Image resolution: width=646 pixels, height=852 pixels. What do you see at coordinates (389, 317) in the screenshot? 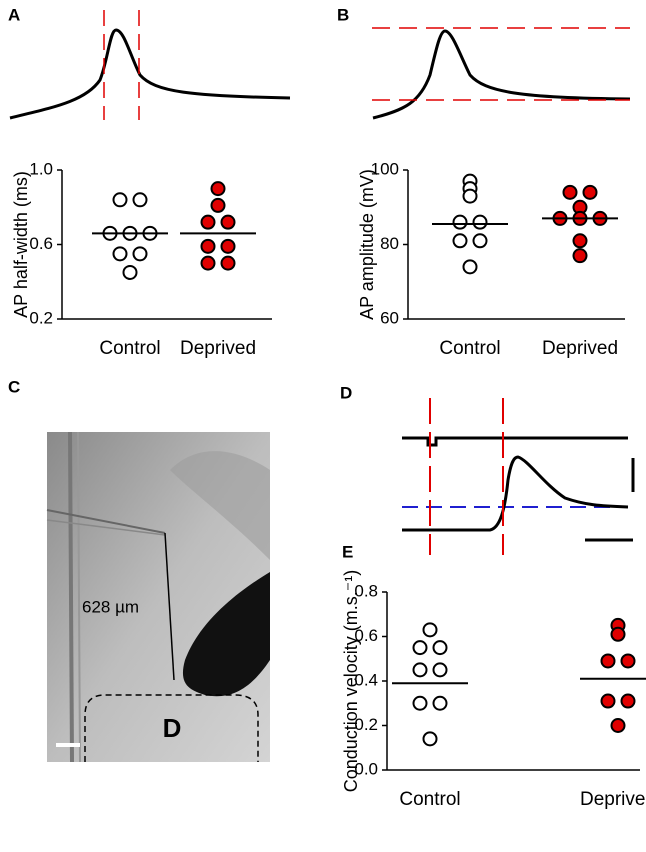
I see `y-tick-label: 60` at bounding box center [389, 317].